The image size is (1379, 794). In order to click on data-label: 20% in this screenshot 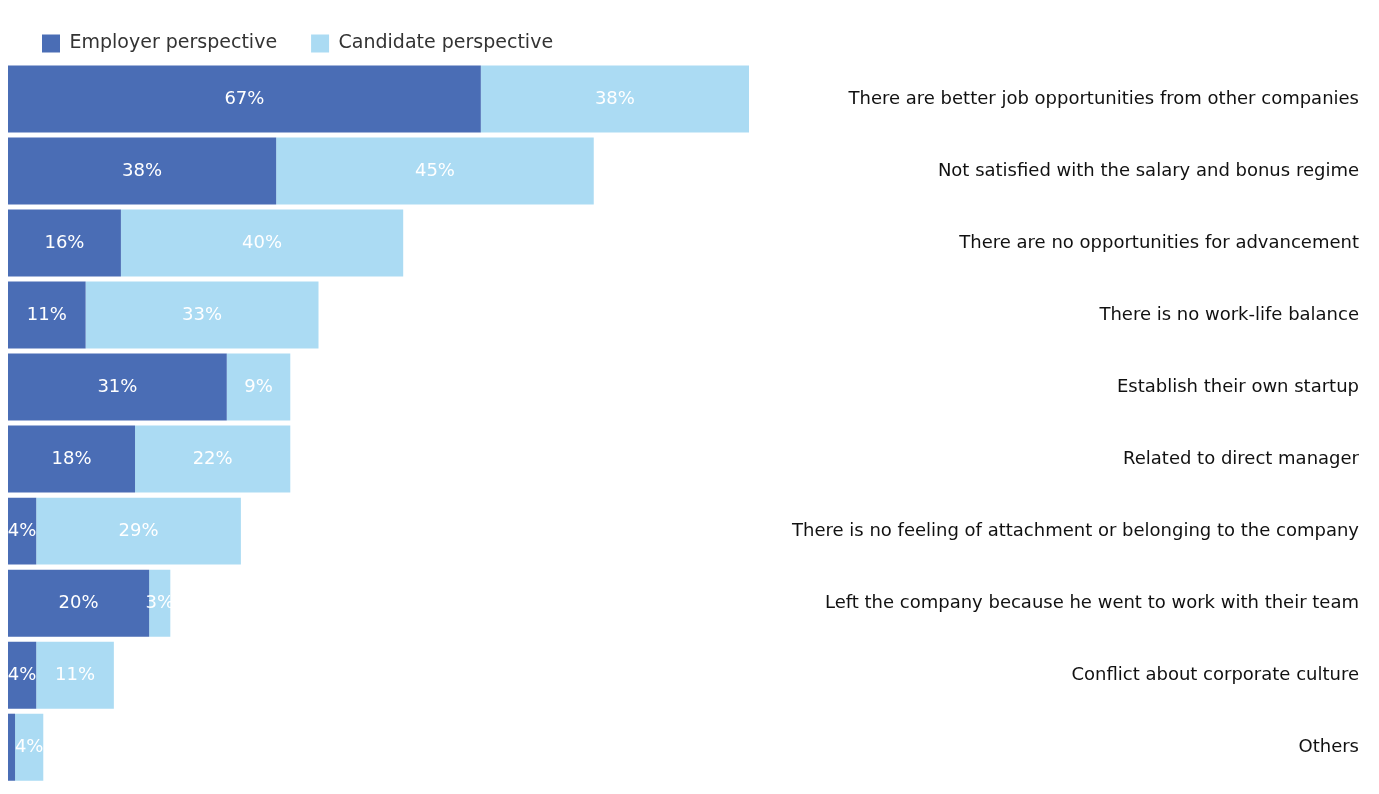, I will do `click(78, 601)`.